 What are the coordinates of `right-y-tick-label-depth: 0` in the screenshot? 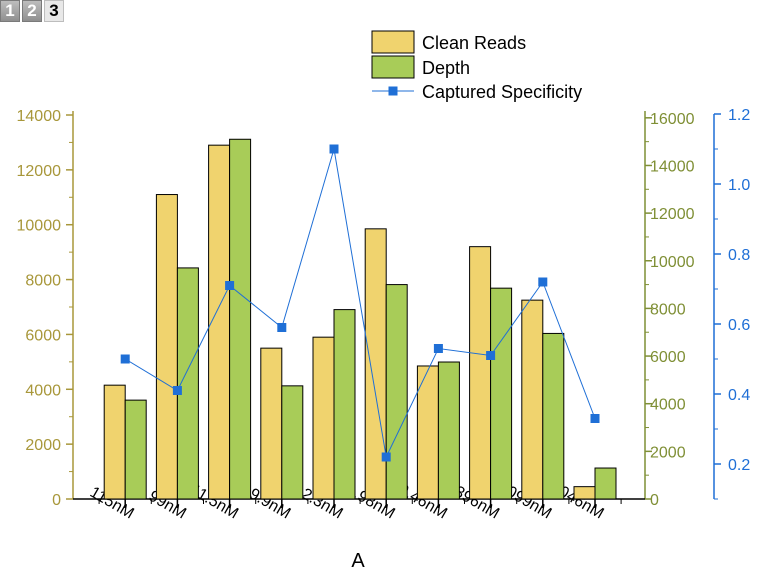 It's located at (654, 500).